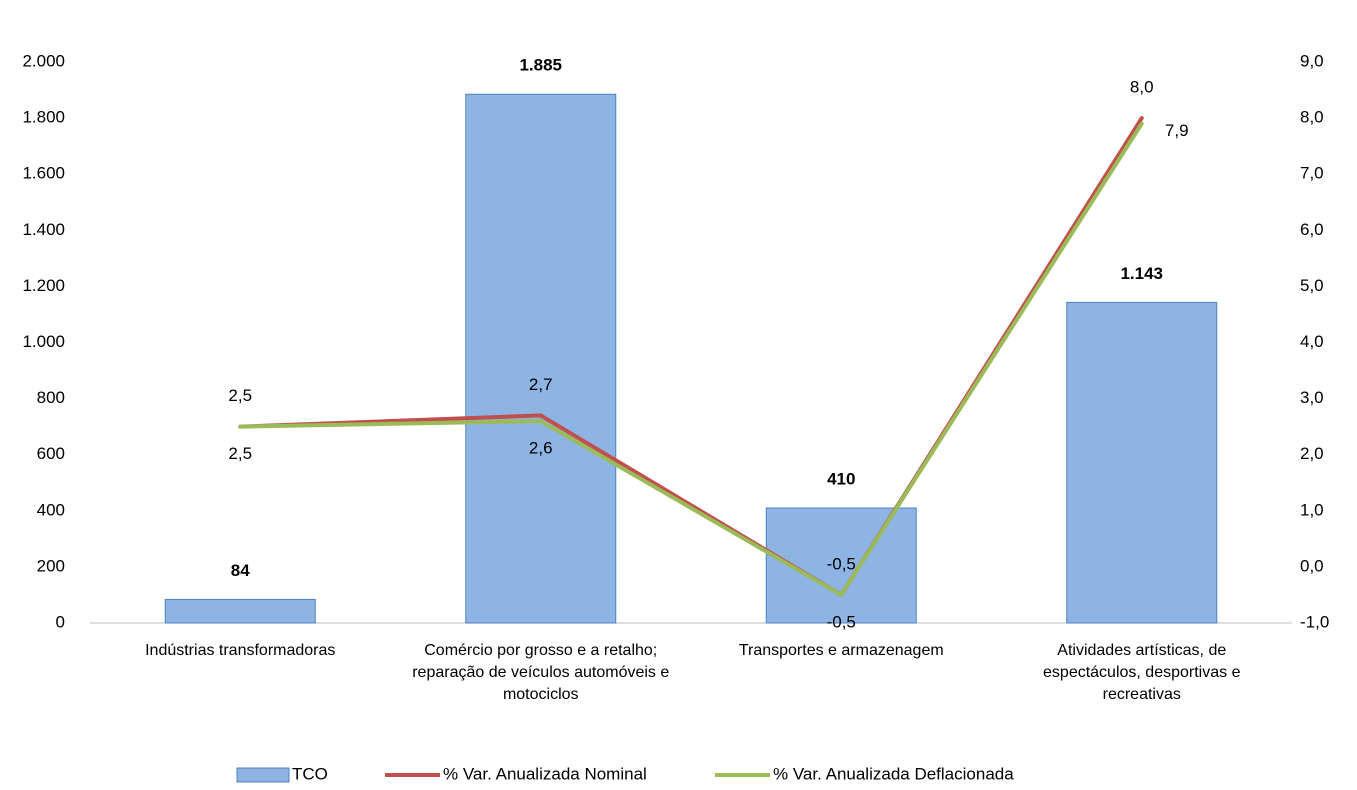 This screenshot has width=1357, height=790. What do you see at coordinates (541, 448) in the screenshot?
I see `line-value-label: 2,6` at bounding box center [541, 448].